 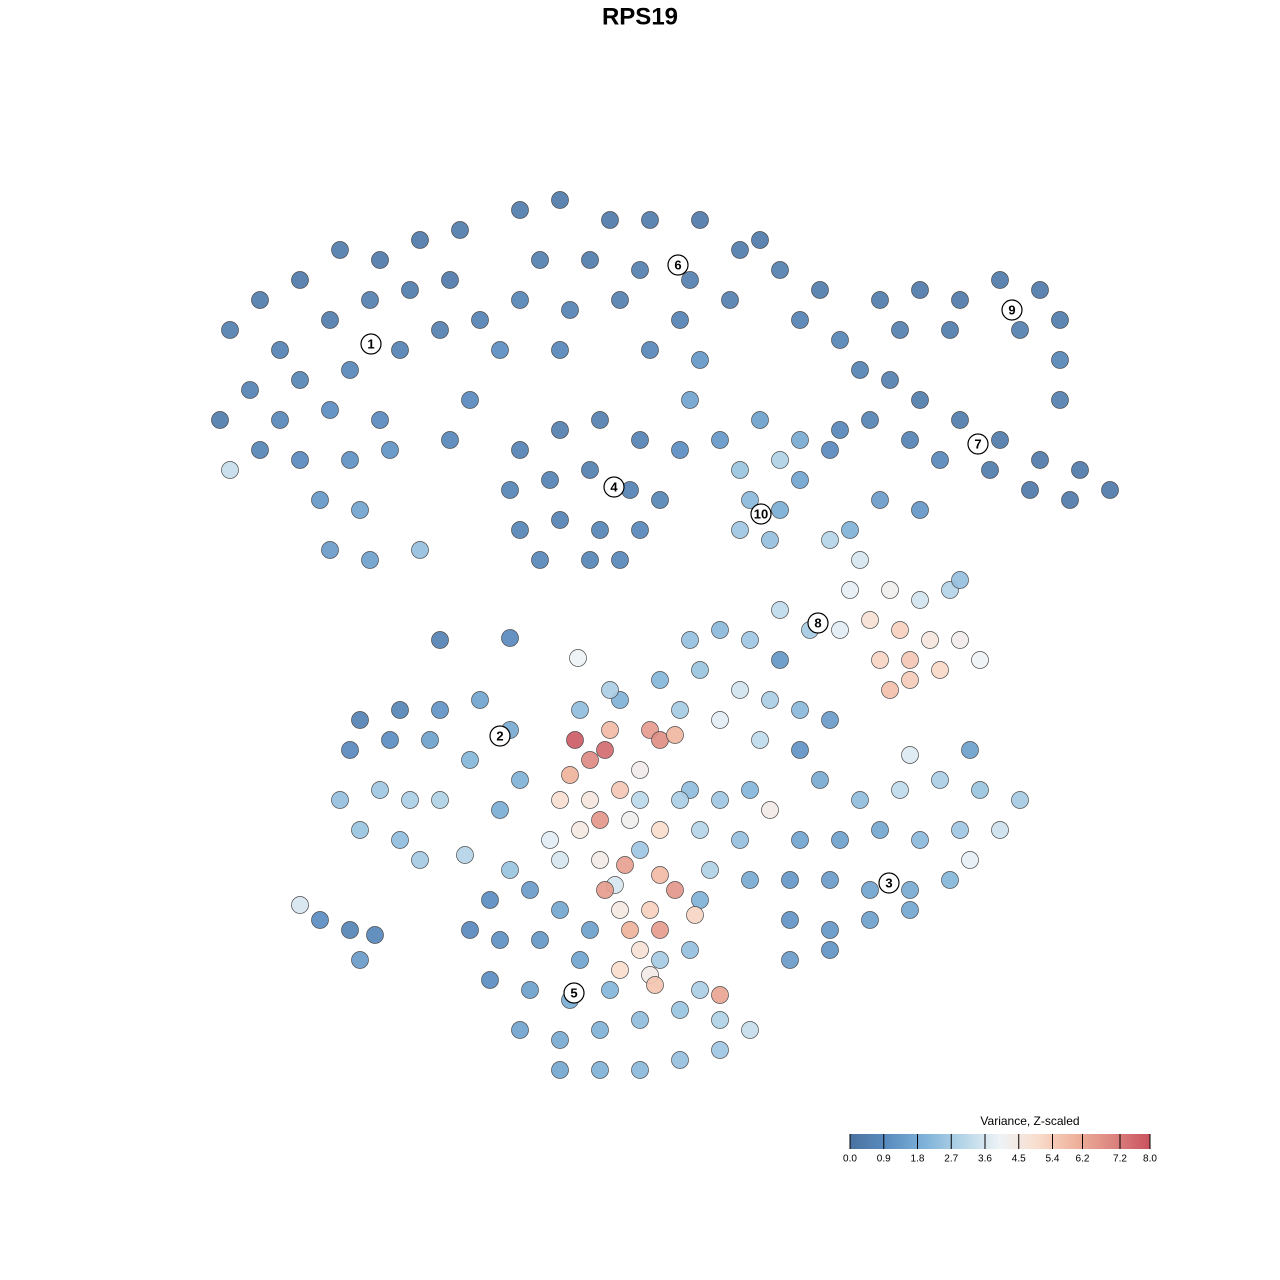 What do you see at coordinates (614, 486) in the screenshot?
I see `cluster-label: 4` at bounding box center [614, 486].